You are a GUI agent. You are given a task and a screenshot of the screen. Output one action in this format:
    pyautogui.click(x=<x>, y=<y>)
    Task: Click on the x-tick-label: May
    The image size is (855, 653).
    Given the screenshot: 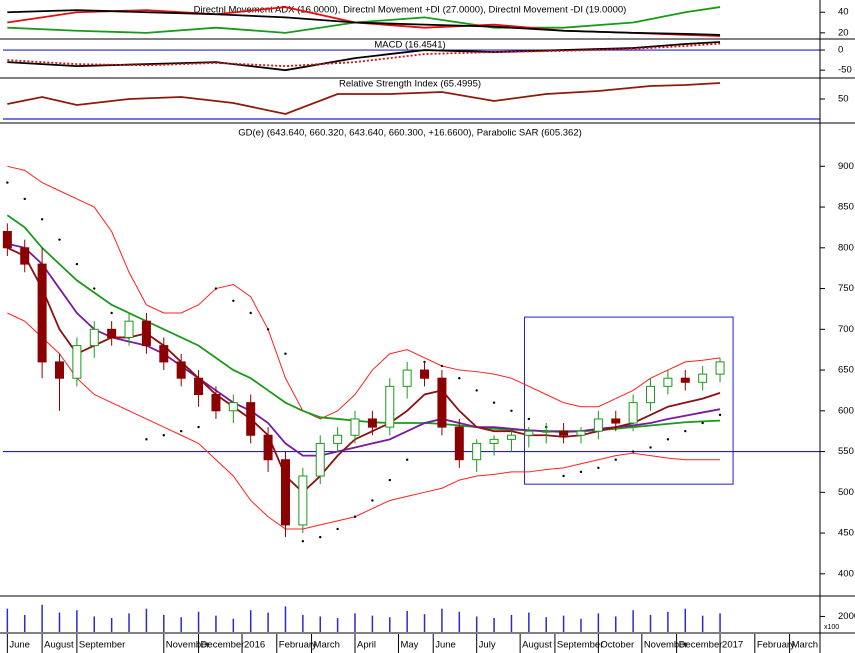 What is the action you would take?
    pyautogui.click(x=409, y=645)
    